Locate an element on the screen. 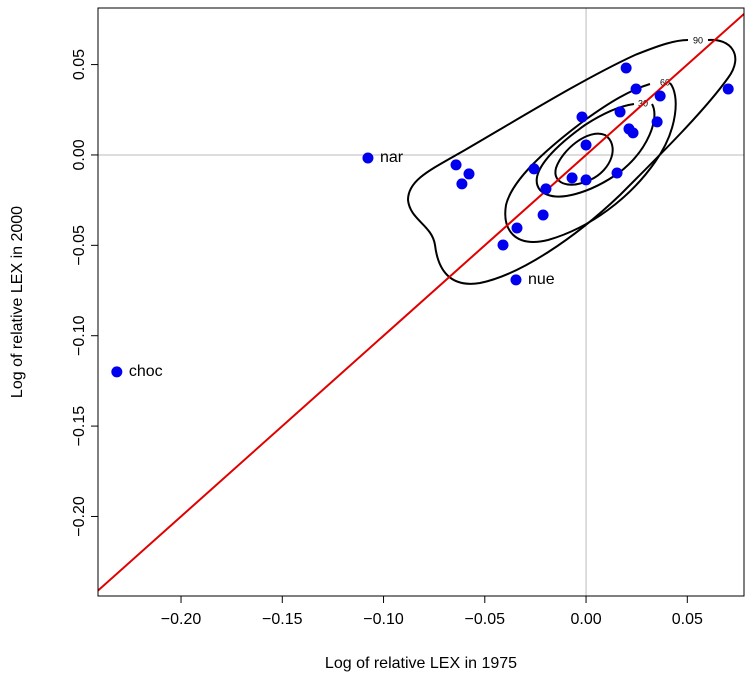 This screenshot has width=752, height=689. y-tick-label: −0.10 is located at coordinates (79, 335).